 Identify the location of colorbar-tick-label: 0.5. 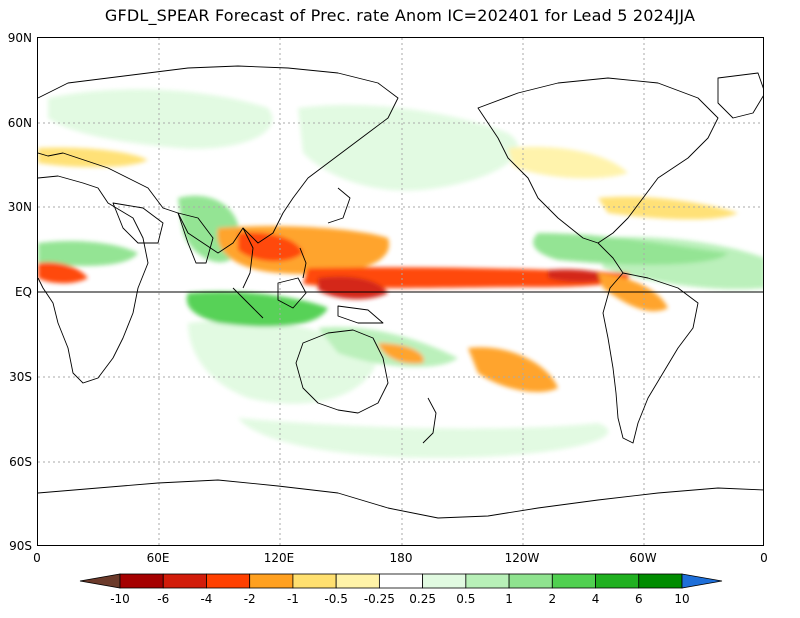
(466, 599).